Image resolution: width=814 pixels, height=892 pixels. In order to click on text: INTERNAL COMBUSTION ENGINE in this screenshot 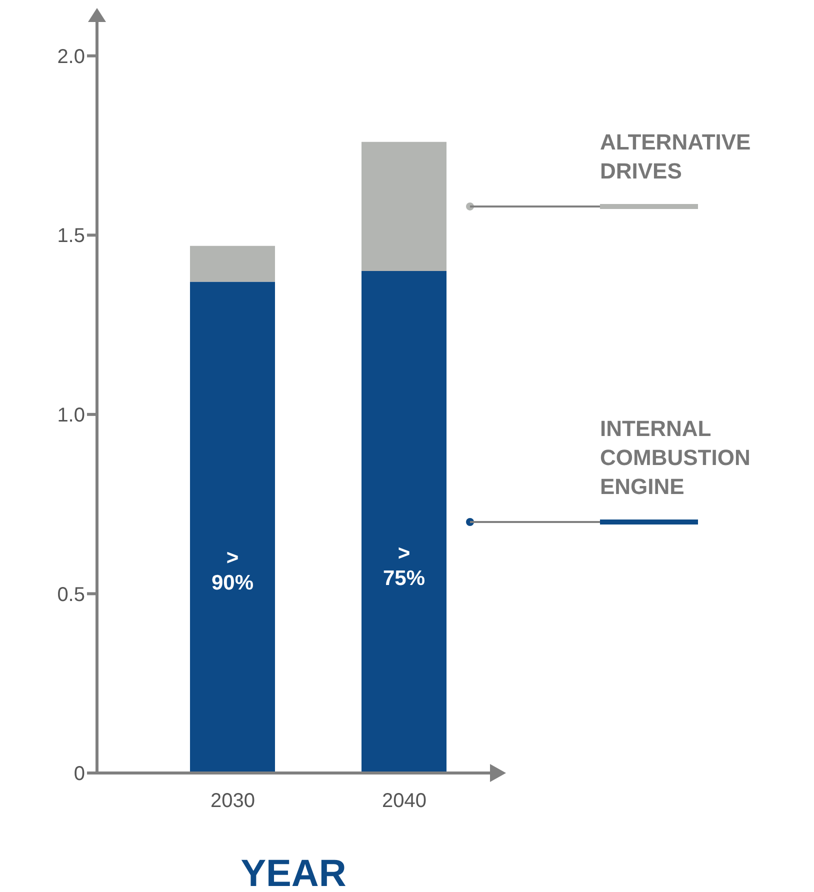, I will do `click(675, 457)`.